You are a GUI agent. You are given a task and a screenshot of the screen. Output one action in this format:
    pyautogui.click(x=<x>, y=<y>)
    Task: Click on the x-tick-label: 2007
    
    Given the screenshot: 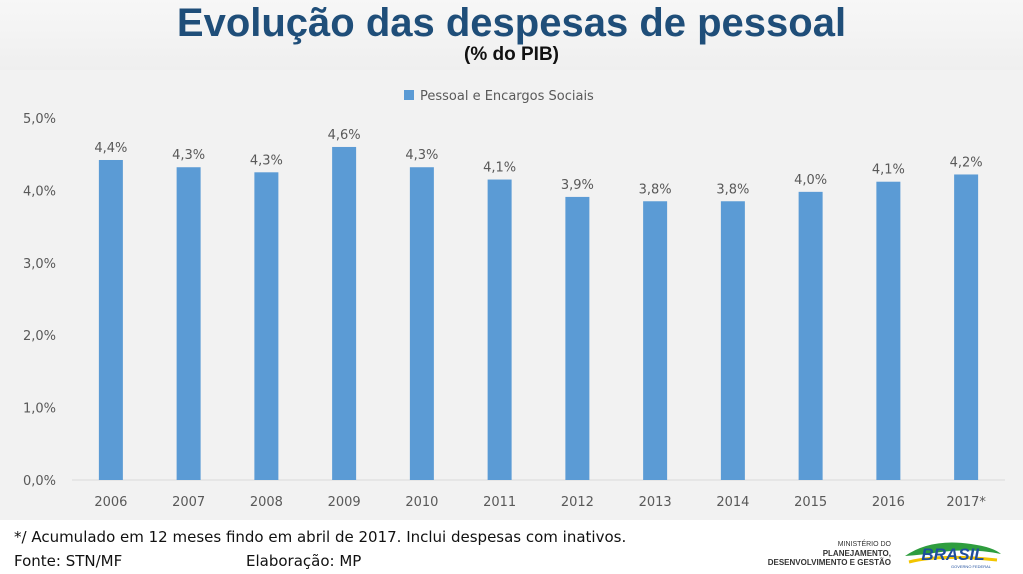 What is the action you would take?
    pyautogui.click(x=188, y=502)
    